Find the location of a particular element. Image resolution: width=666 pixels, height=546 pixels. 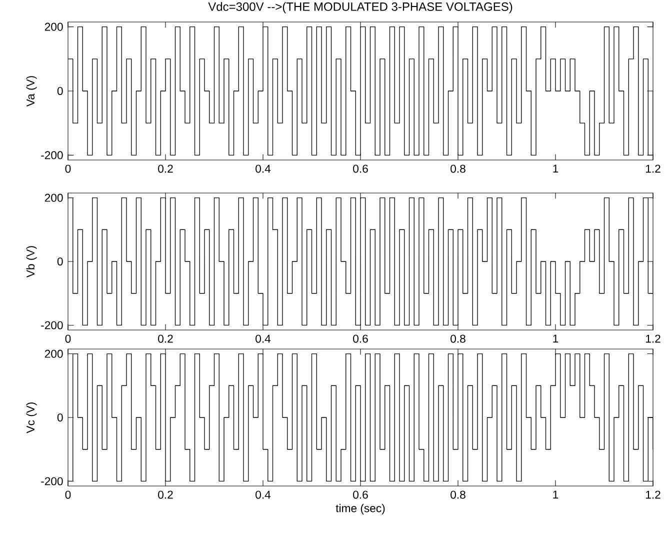

y-axis-title: Va (V) is located at coordinates (31, 91).